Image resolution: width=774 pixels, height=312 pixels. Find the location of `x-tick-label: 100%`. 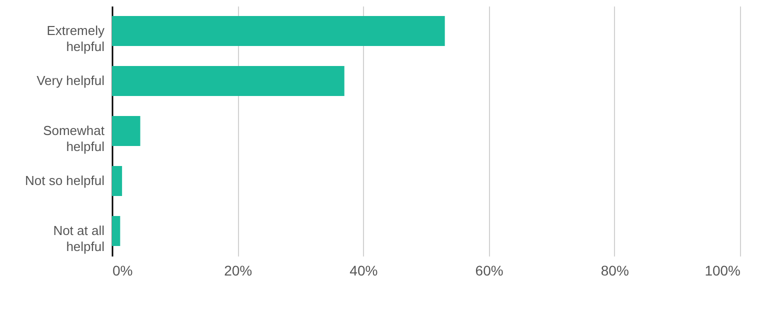

x-tick-label: 100% is located at coordinates (722, 270).